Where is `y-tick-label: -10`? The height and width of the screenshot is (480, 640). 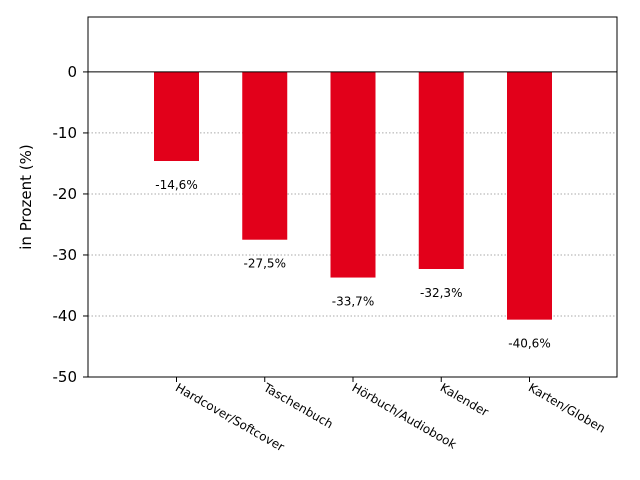 y-tick-label: -10 is located at coordinates (65, 133).